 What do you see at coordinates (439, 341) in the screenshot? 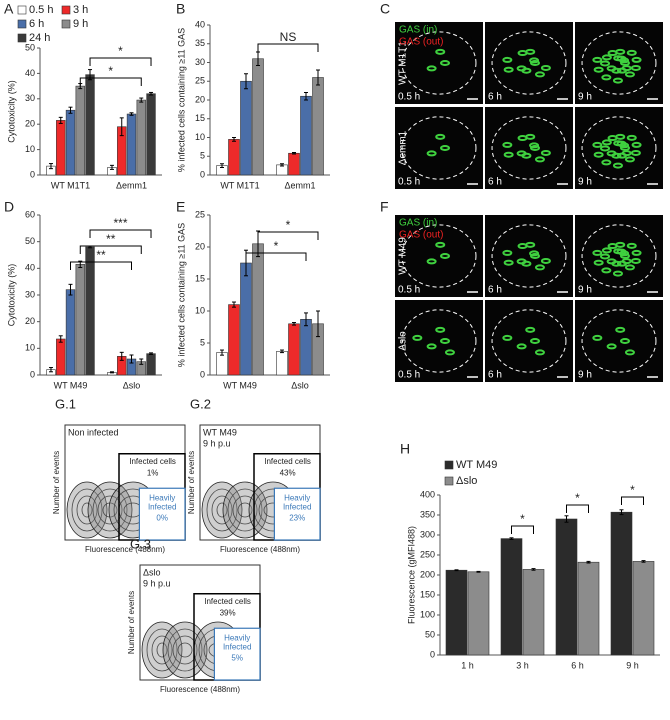
I see `cell-outline` at bounding box center [439, 341].